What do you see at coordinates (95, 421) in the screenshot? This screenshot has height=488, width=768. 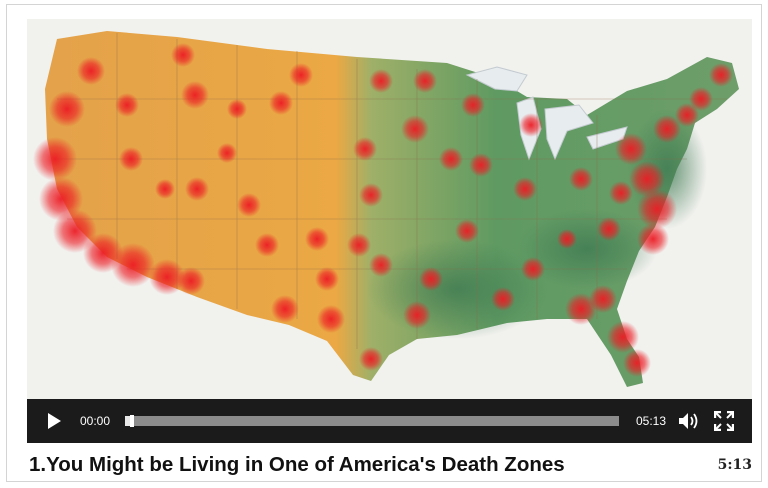 I see `current-time: 00:00` at bounding box center [95, 421].